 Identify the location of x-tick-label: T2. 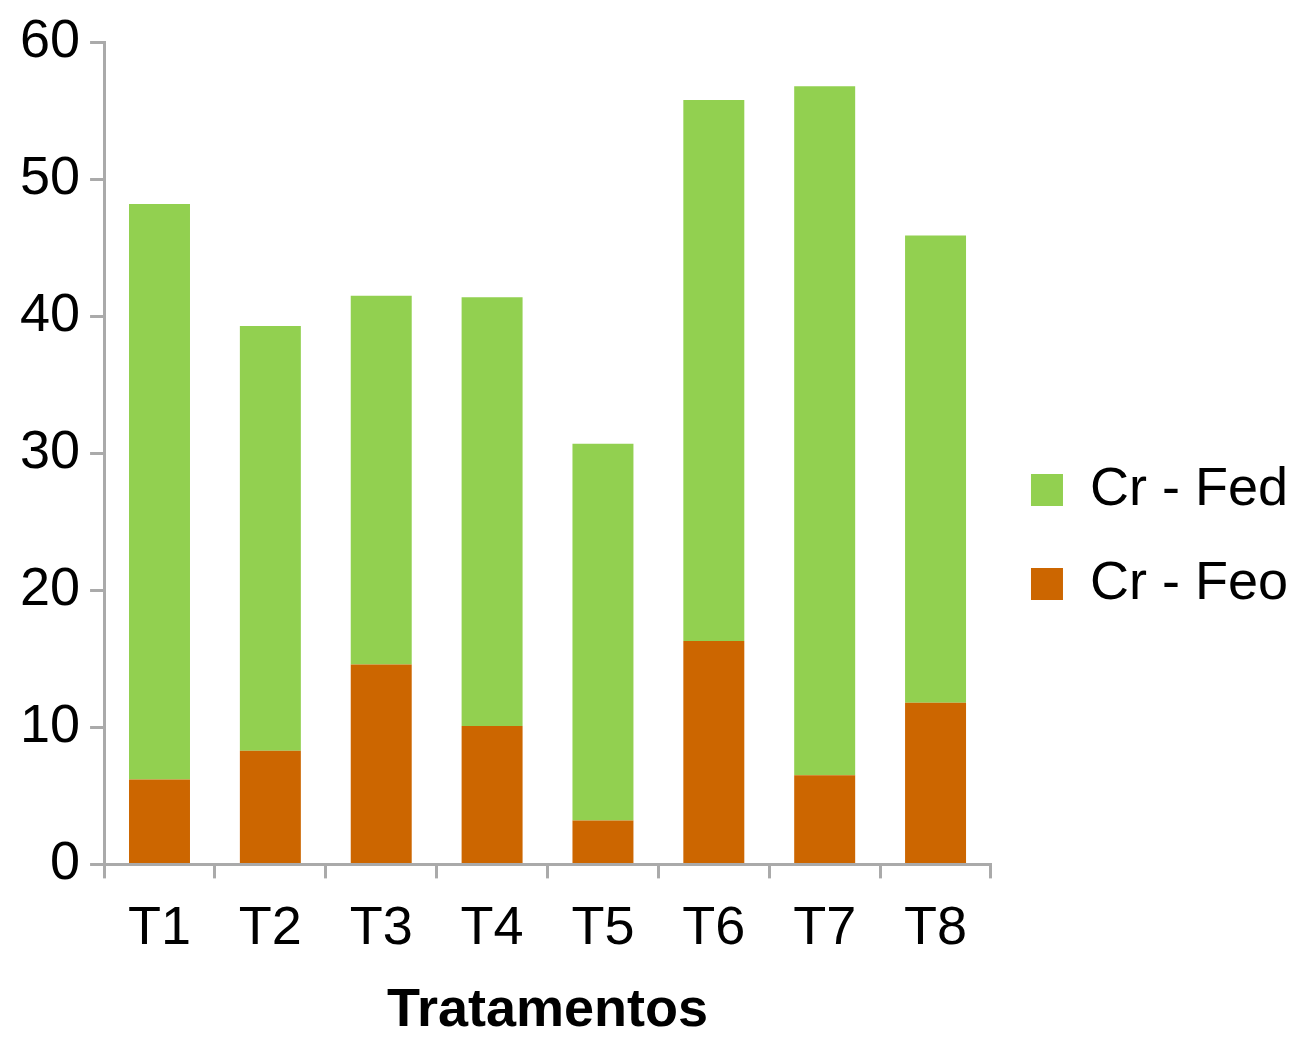
(270, 924).